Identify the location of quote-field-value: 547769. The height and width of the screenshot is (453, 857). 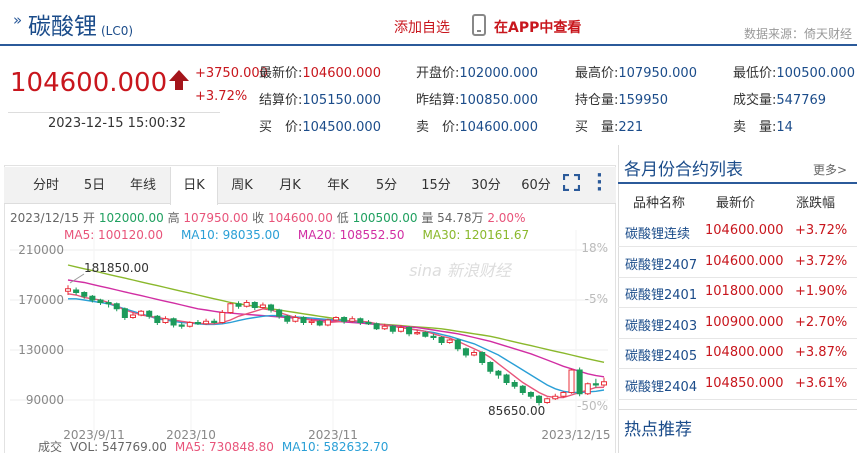
(801, 100).